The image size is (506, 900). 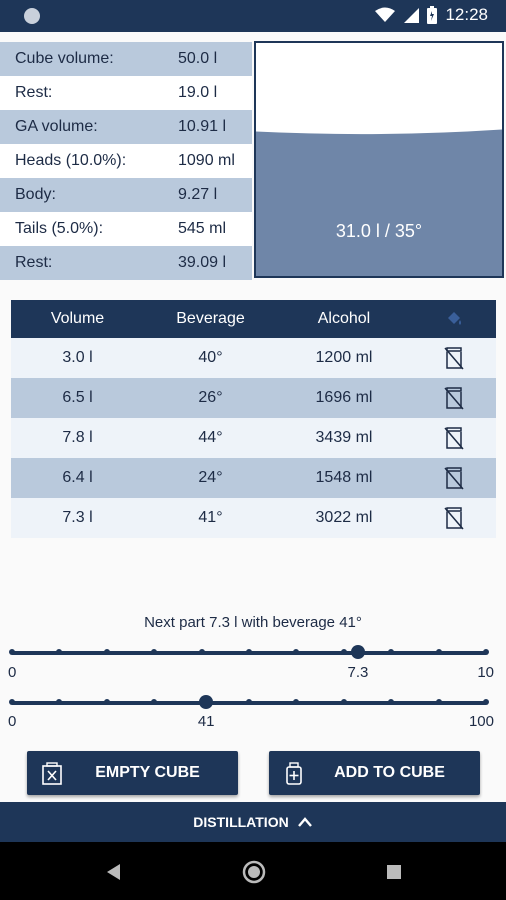 I want to click on beverage-slider, so click(x=249, y=702).